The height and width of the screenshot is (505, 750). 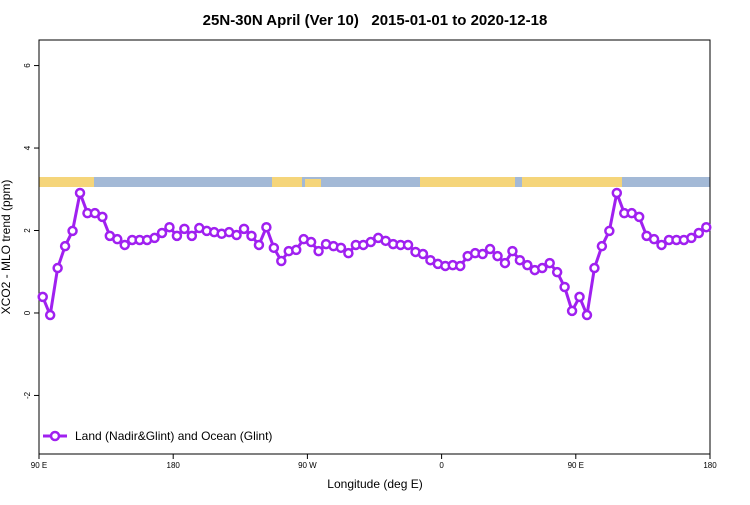 What do you see at coordinates (27, 230) in the screenshot?
I see `y-tick-label: 2` at bounding box center [27, 230].